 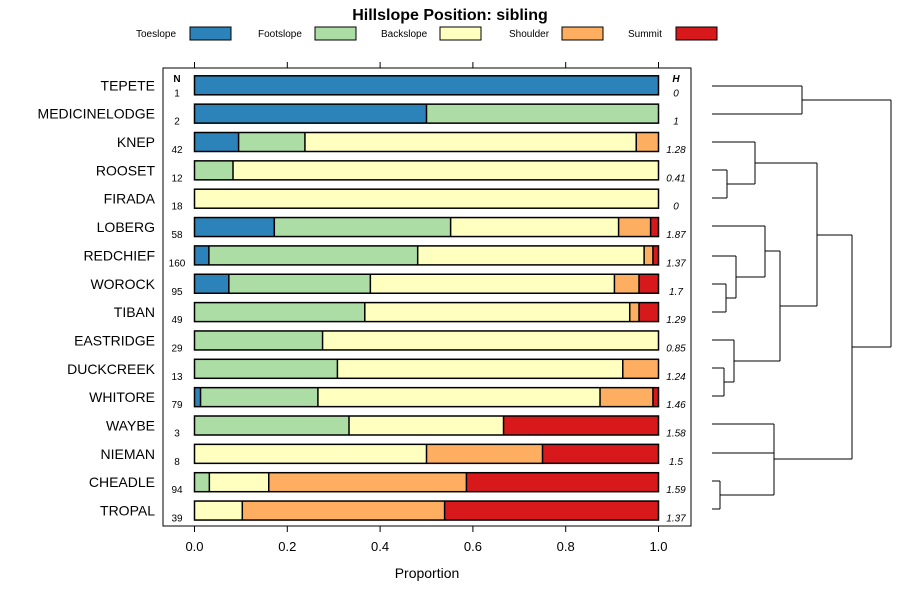 What do you see at coordinates (676, 79) in the screenshot?
I see `h-header: H` at bounding box center [676, 79].